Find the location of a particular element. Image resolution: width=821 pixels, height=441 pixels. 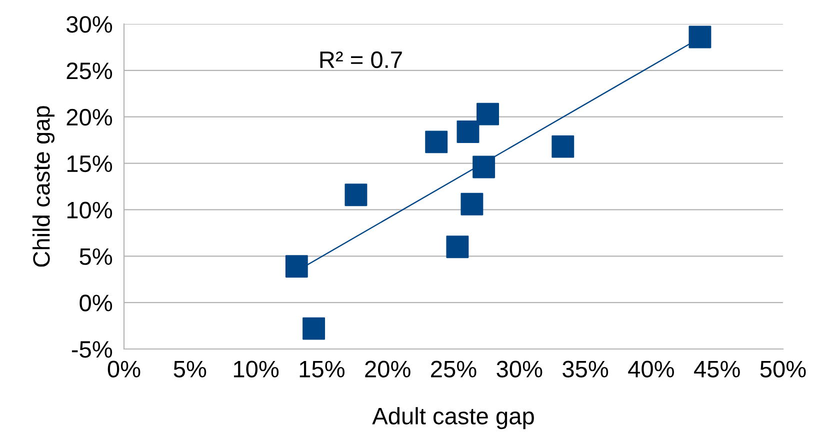

y-tick-label: -5% is located at coordinates (92, 349).